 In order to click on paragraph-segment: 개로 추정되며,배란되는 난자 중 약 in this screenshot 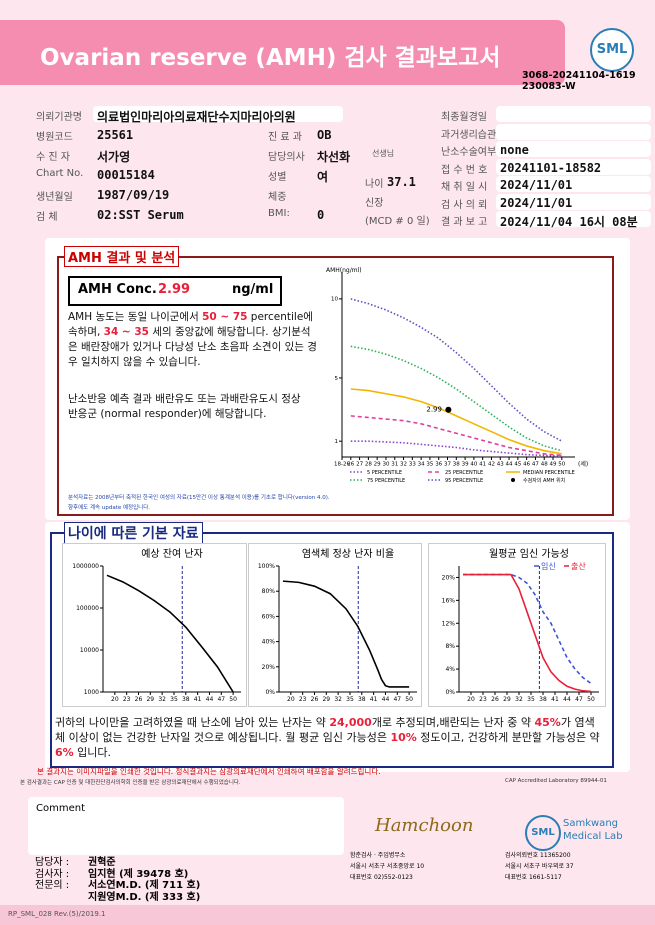, I will do `click(453, 722)`.